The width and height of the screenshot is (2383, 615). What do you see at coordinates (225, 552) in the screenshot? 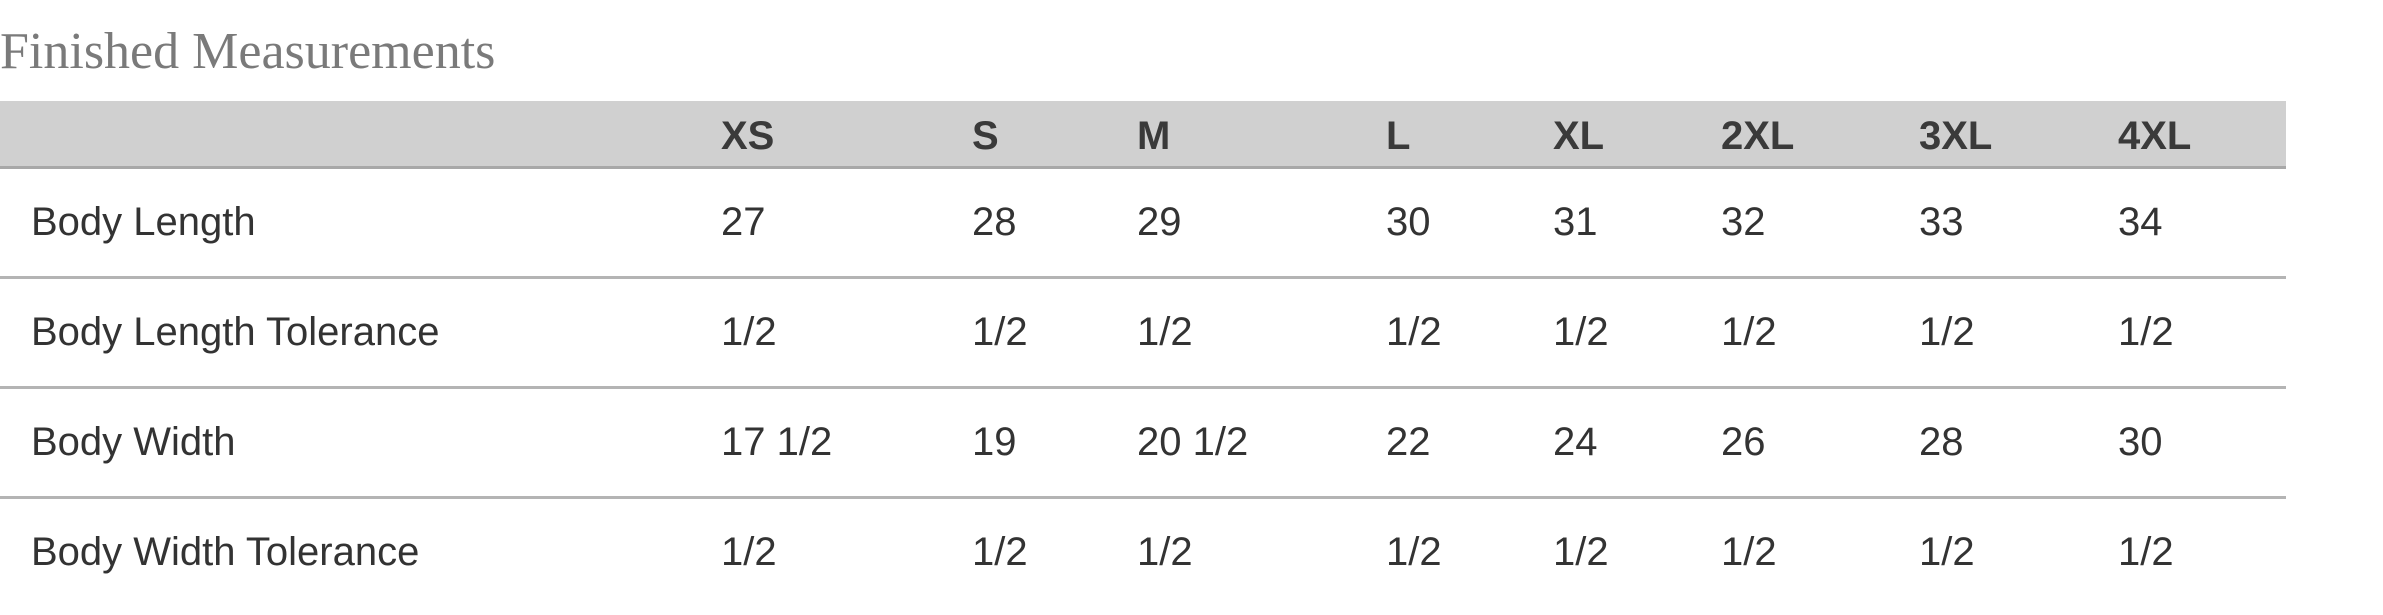
I see `row-label: Body Width Tolerance` at bounding box center [225, 552].